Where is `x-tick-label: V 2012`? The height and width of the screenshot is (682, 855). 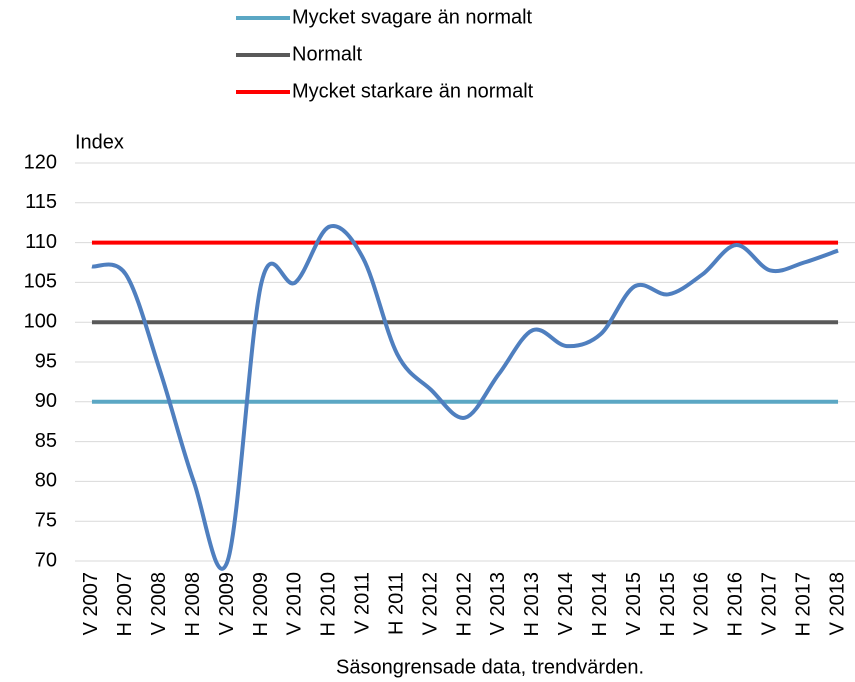
x-tick-label: V 2012 is located at coordinates (430, 603).